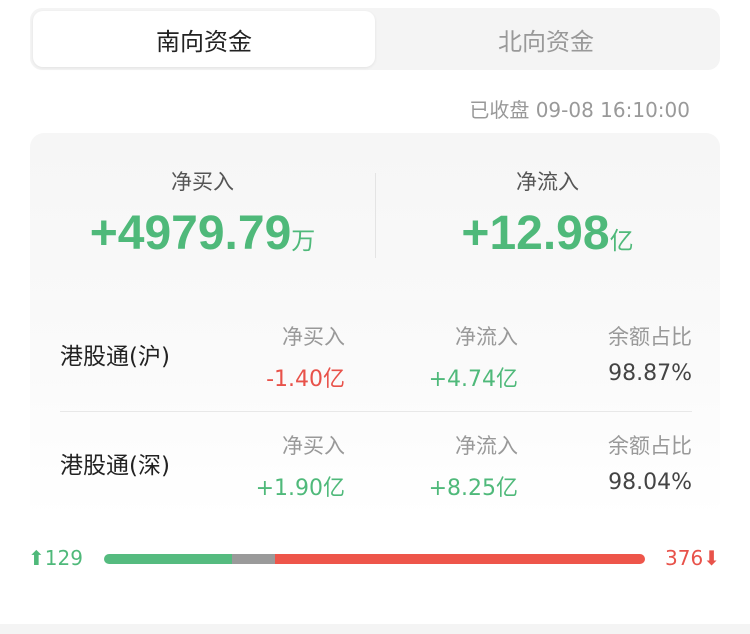 The width and height of the screenshot is (750, 634). I want to click on net-buy-value: +4979.79, so click(190, 233).